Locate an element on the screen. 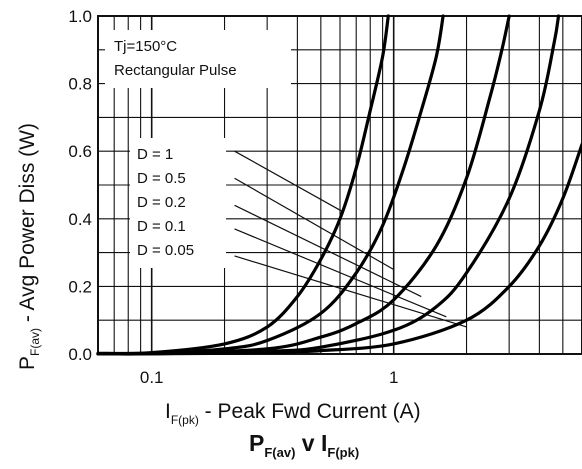 Image resolution: width=582 pixels, height=469 pixels. x-axis-label-pre: I is located at coordinates (168, 411).